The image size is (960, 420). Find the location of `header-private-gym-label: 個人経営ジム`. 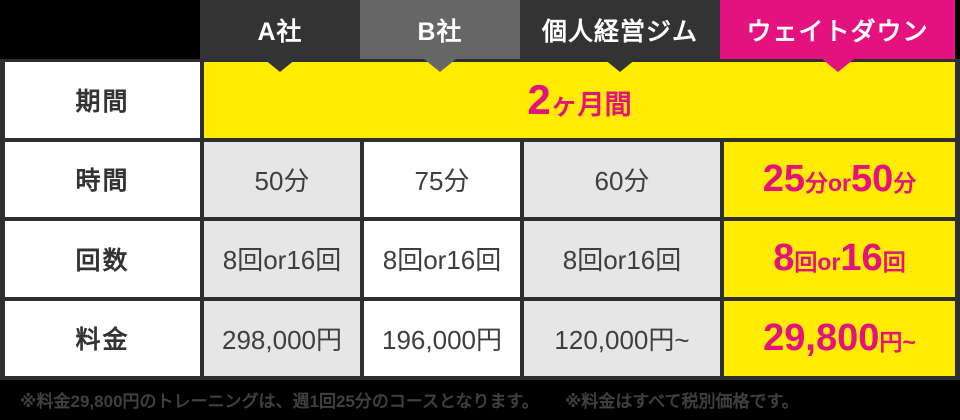

header-private-gym-label: 個人経営ジム is located at coordinates (619, 31).